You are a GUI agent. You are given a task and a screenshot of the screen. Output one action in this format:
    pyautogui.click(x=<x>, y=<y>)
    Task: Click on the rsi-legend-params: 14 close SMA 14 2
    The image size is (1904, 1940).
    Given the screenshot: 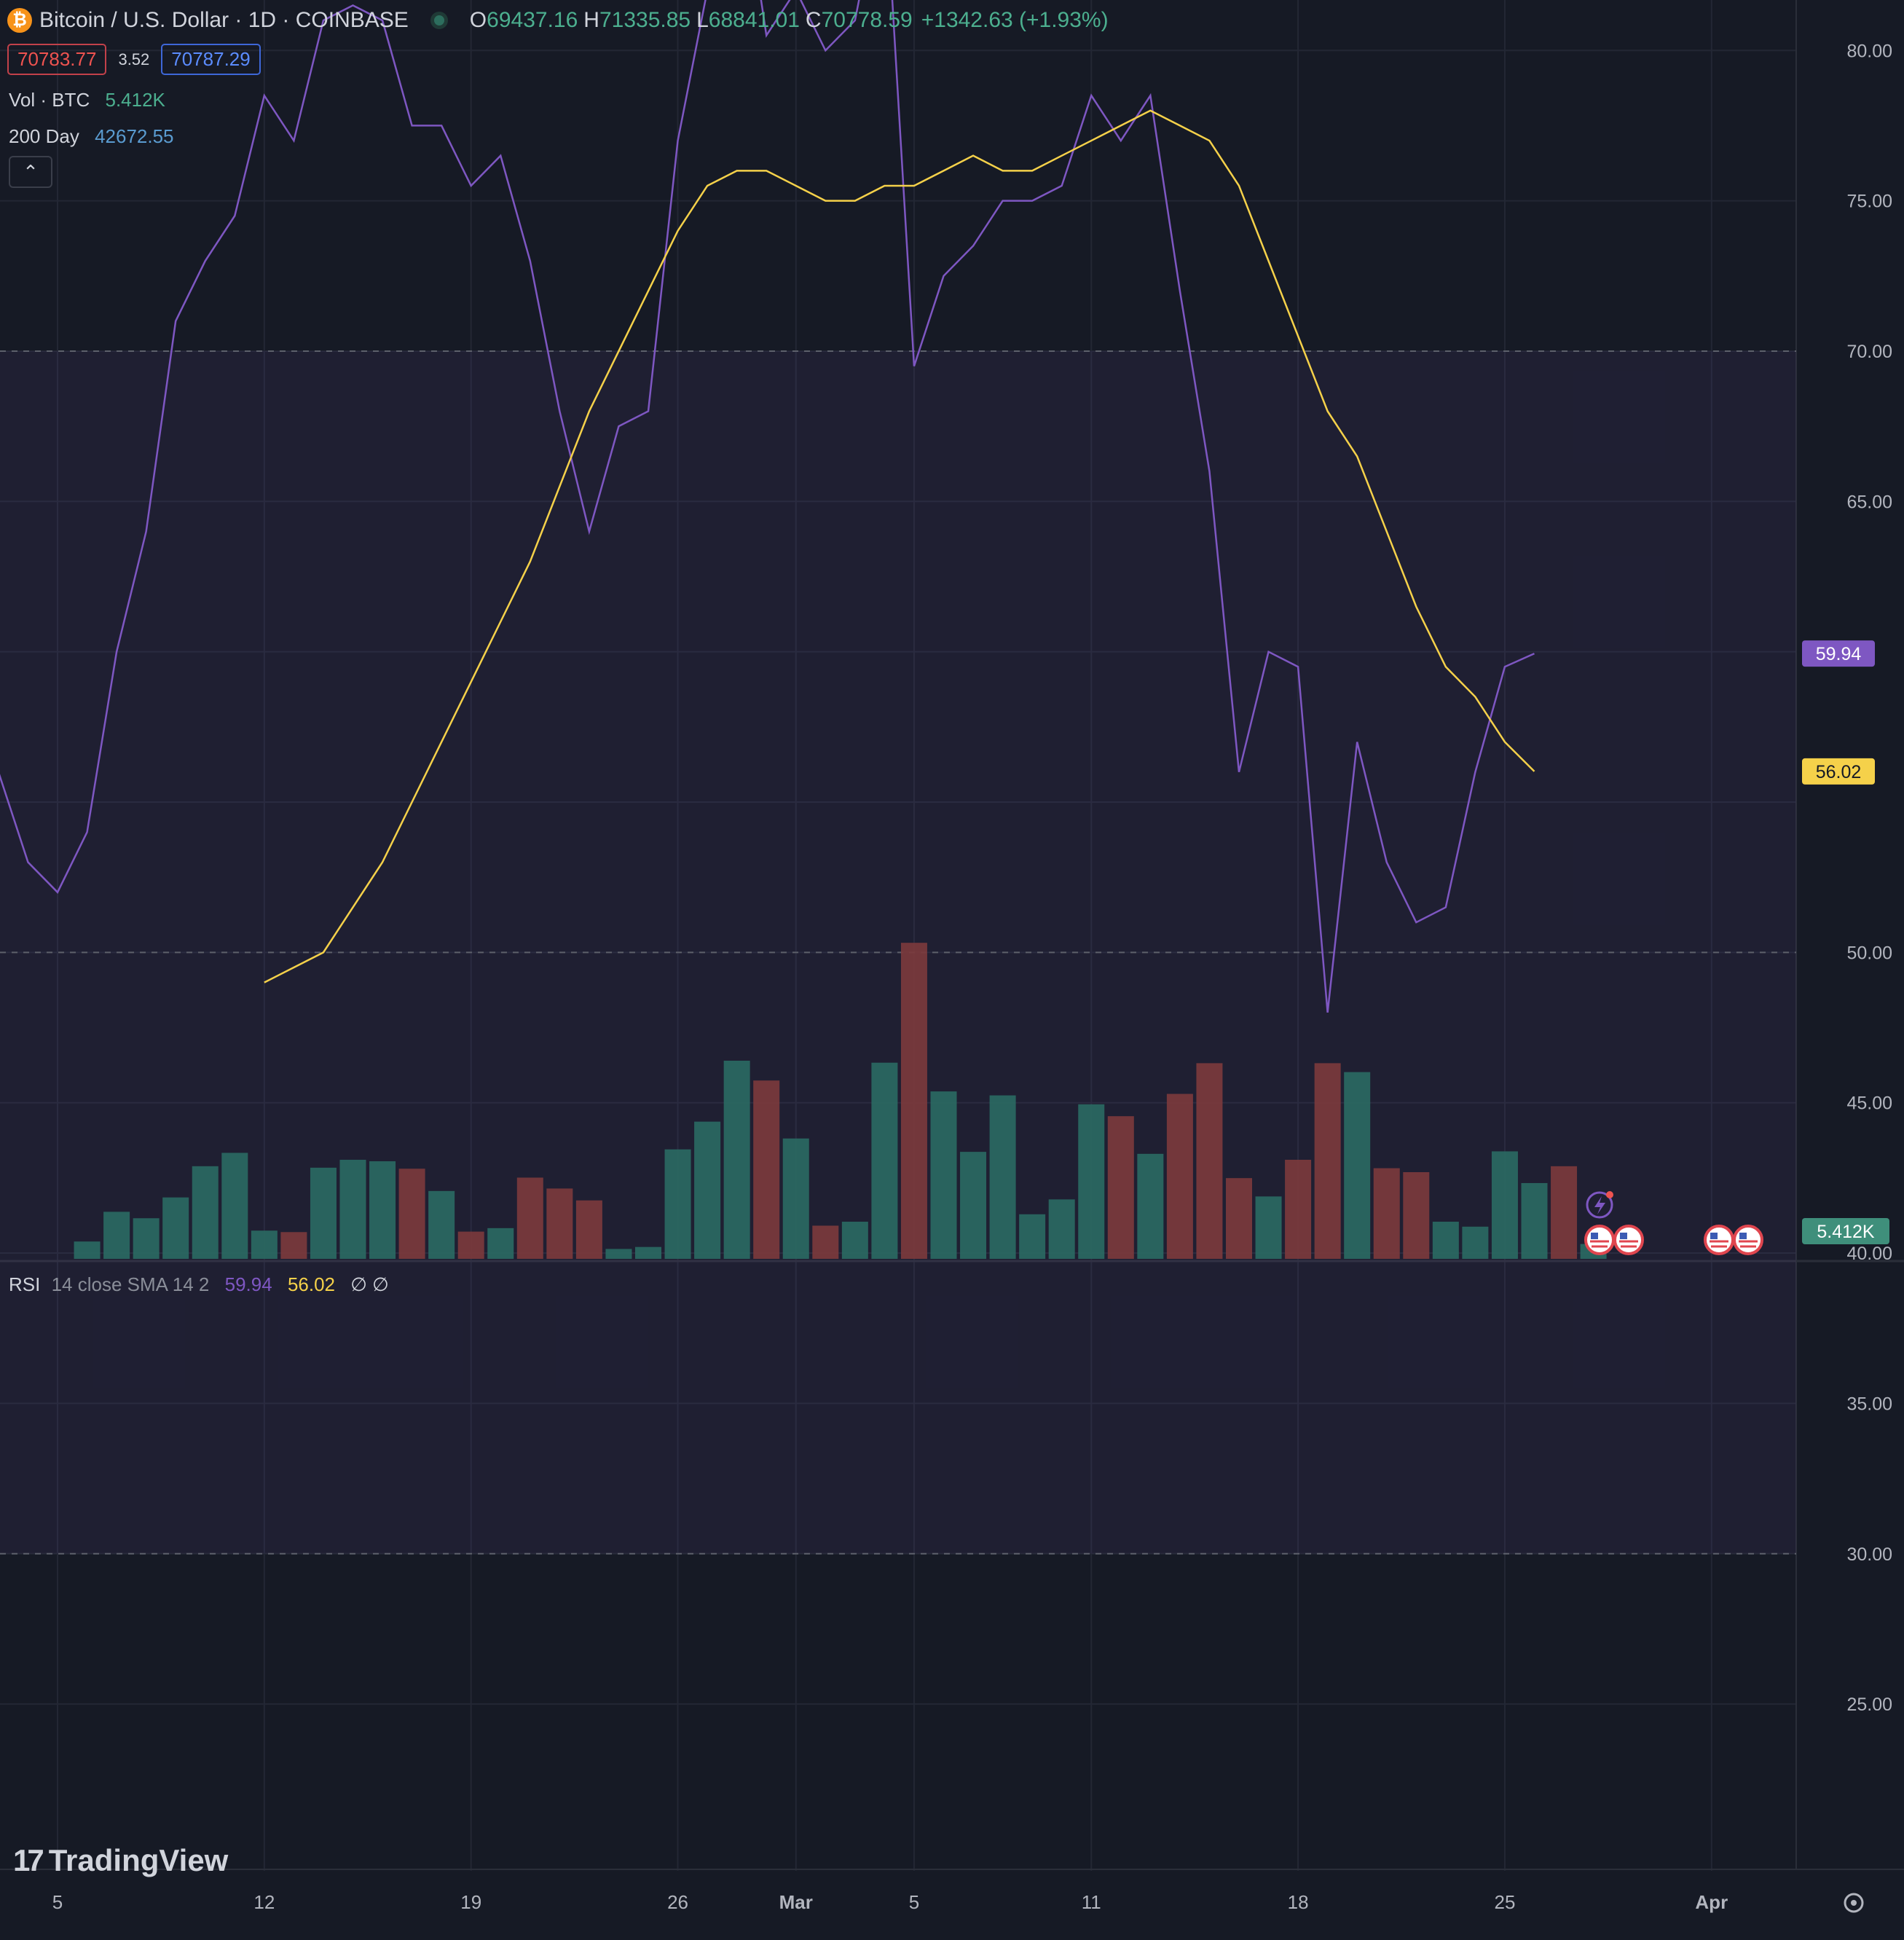 What is the action you would take?
    pyautogui.click(x=131, y=1284)
    